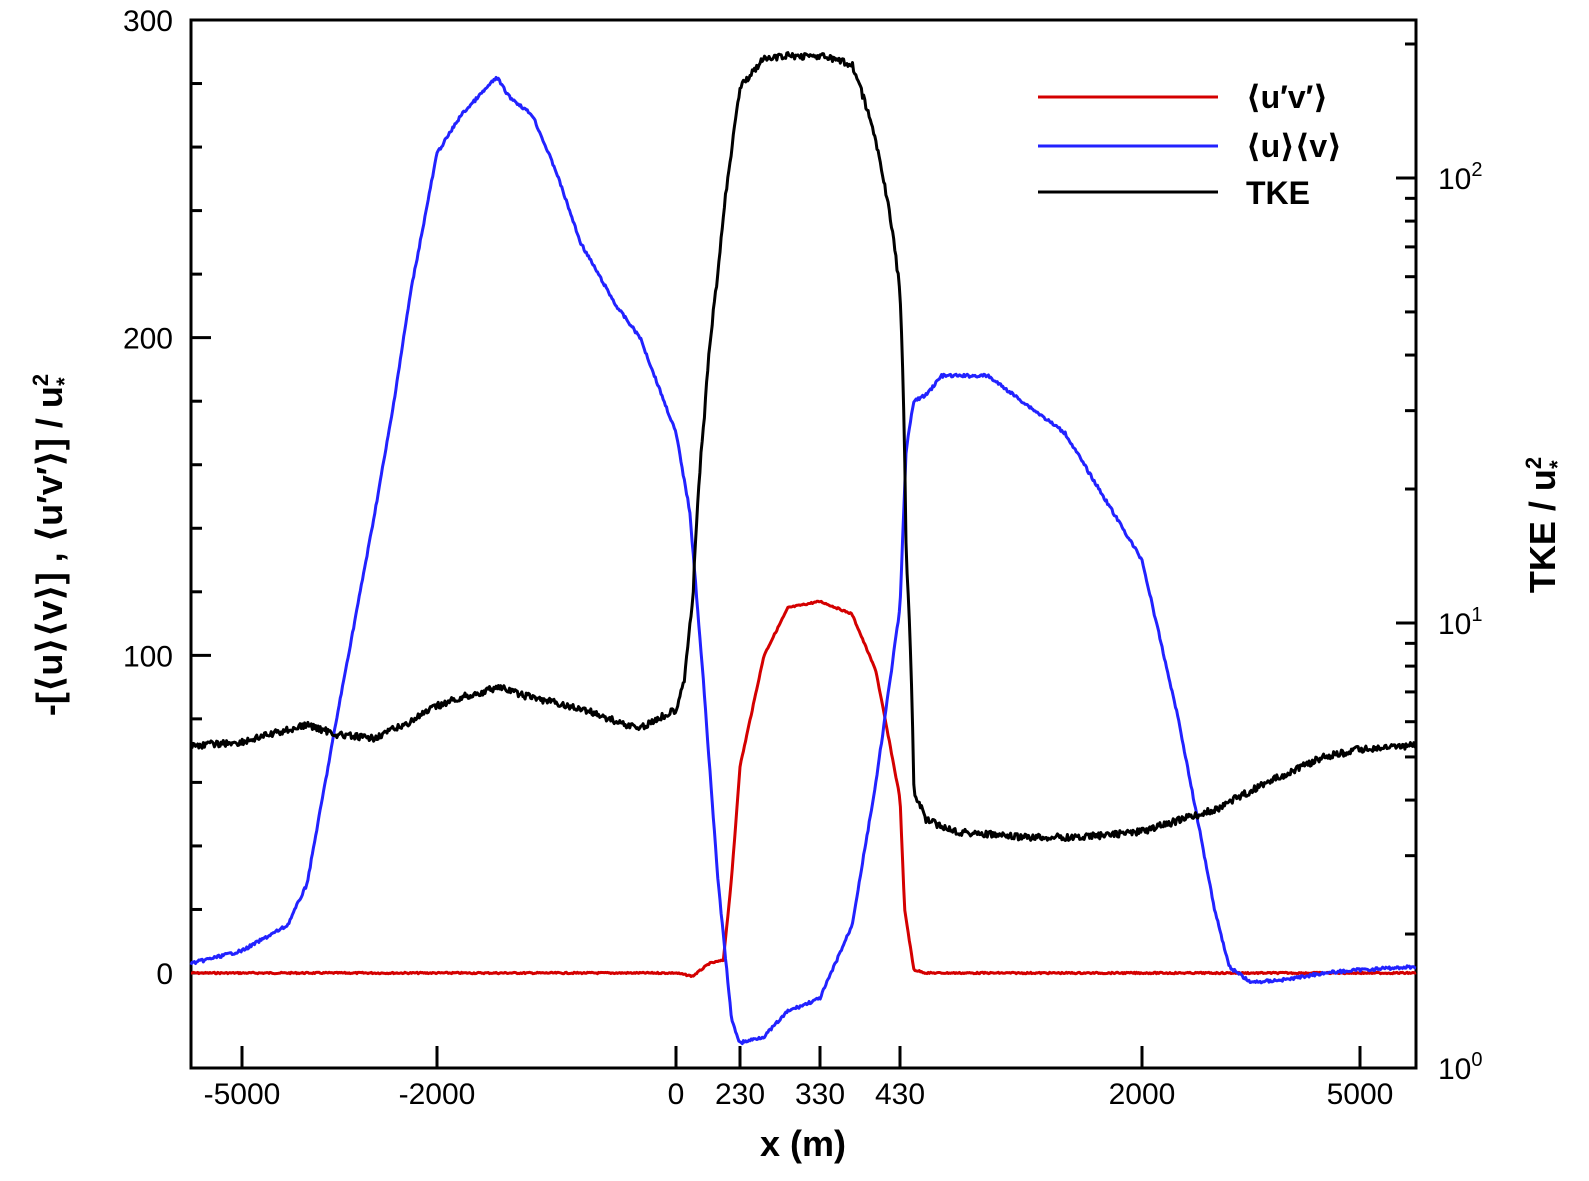 Image resolution: width=1589 pixels, height=1181 pixels. What do you see at coordinates (1439, 564) in the screenshot?
I see `right-axis-ticks: 10⁰ 10¹ 10²` at bounding box center [1439, 564].